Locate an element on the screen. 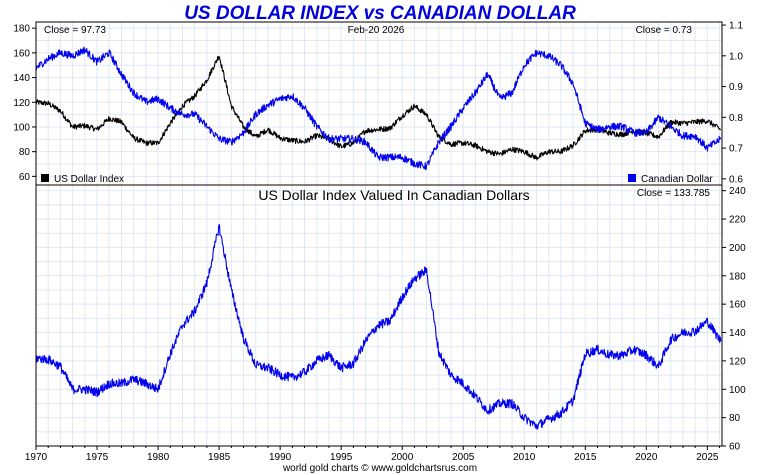  x-tick-label: 2020 is located at coordinates (646, 457).